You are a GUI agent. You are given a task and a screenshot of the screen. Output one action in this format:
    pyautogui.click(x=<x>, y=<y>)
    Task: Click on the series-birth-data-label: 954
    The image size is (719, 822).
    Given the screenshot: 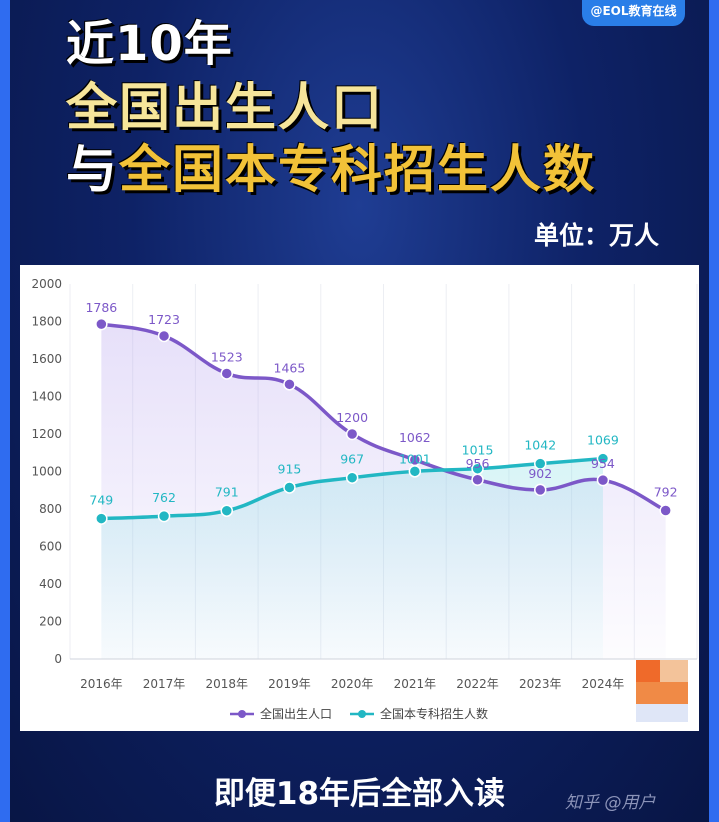 What is the action you would take?
    pyautogui.click(x=603, y=463)
    